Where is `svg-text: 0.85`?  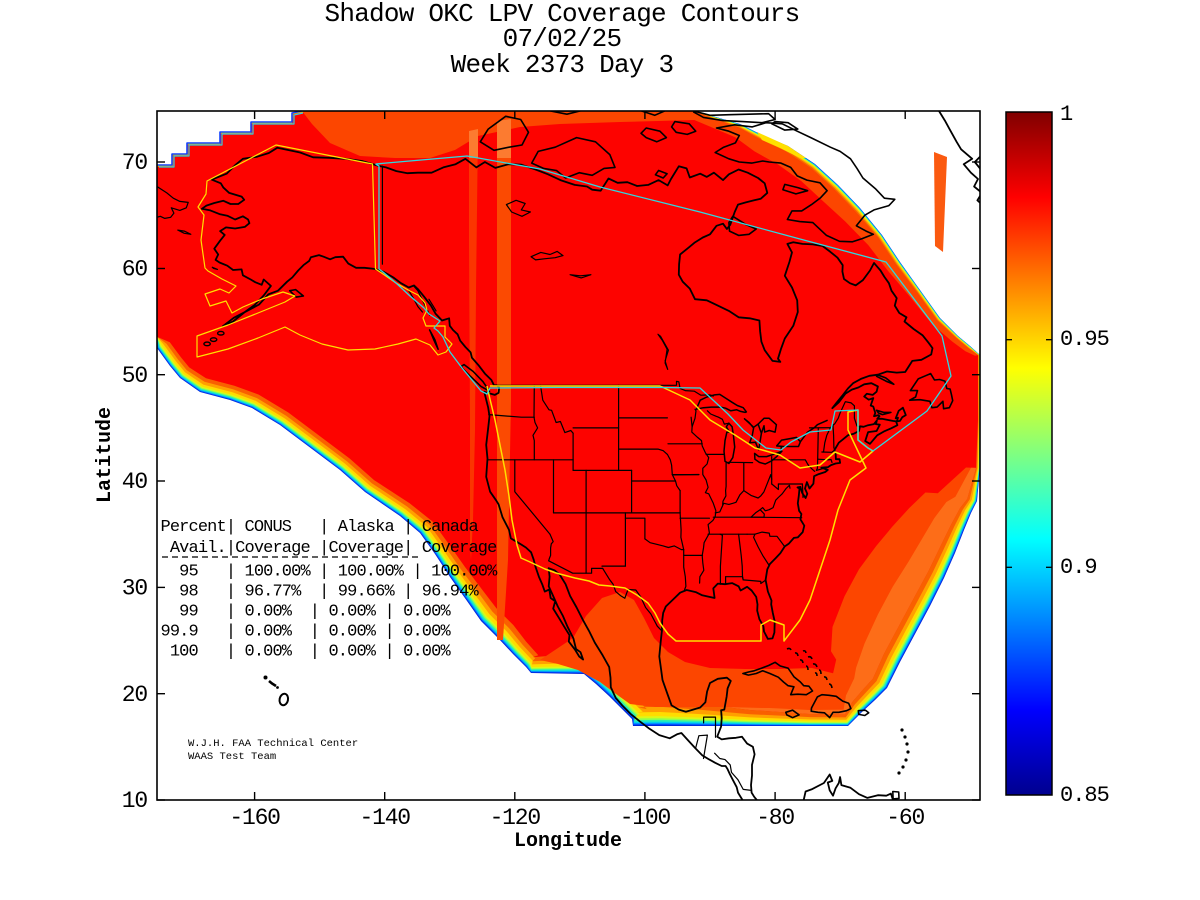
svg-text: 0.85 is located at coordinates (1084, 795).